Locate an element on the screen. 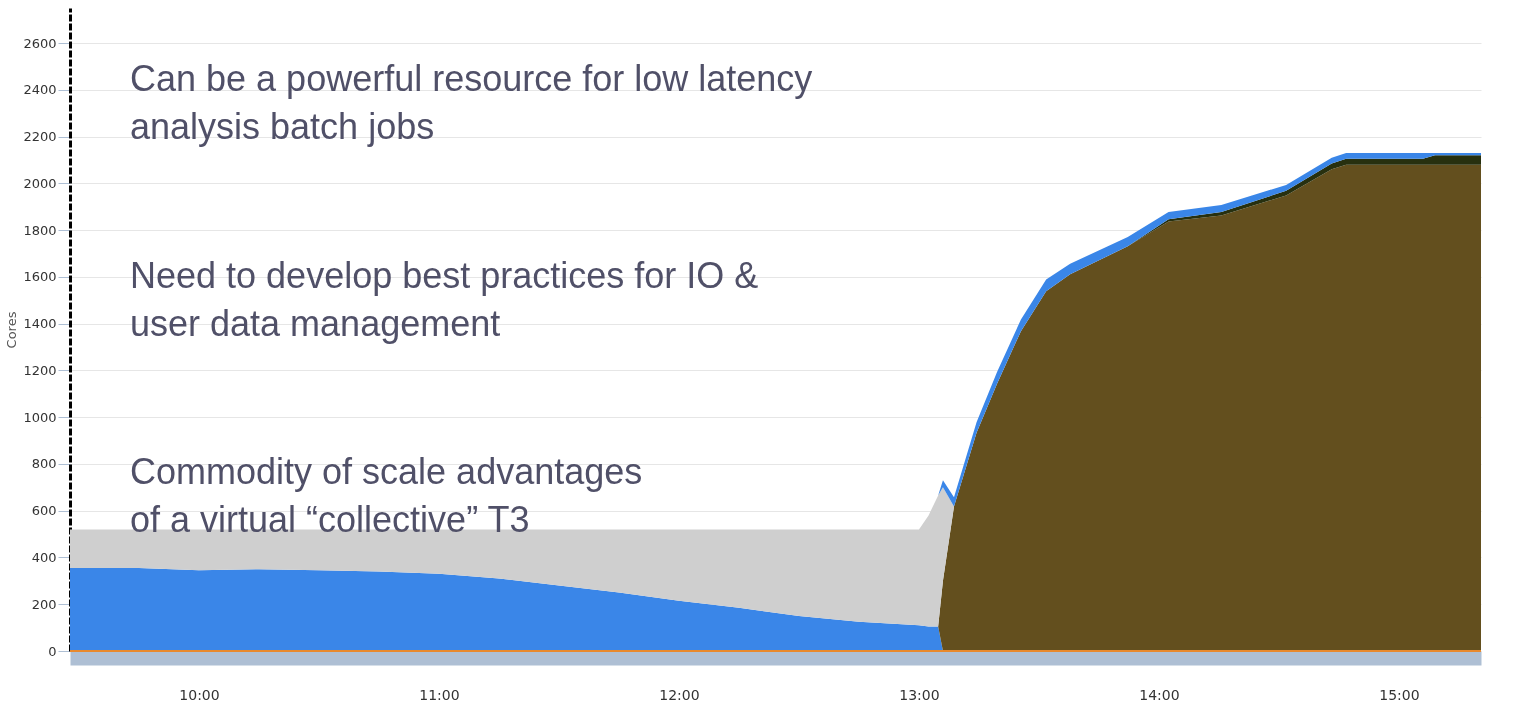  y-tick-label: 1600 is located at coordinates (40, 277).